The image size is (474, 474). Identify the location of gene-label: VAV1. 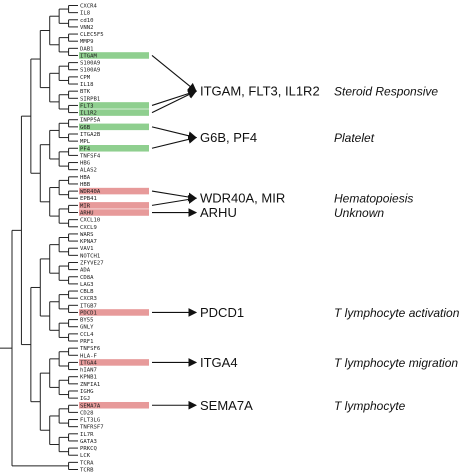
(86, 249).